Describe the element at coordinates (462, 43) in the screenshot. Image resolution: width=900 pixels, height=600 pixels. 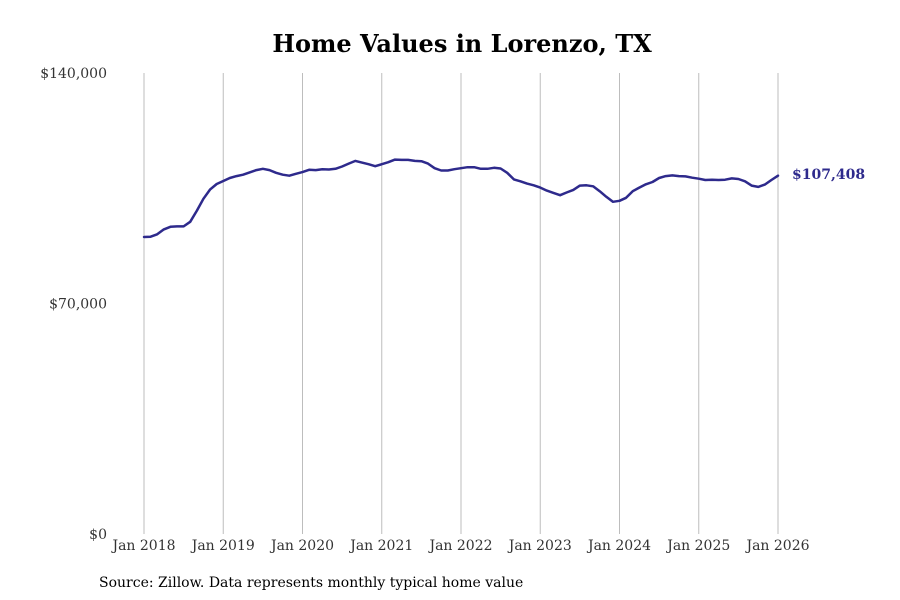
I see `chart-title: Home Values in Lorenzo, TX` at that location.